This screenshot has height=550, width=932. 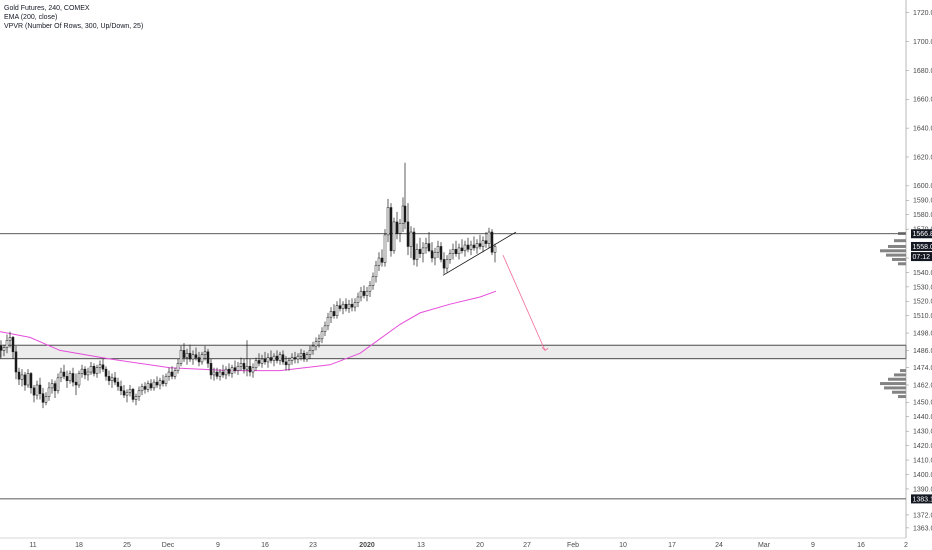 I want to click on time-axis: 11 18 25 Dec 9 16 23 2020 13 20 27 Feb 10 17 24 Mar 9 16 2, so click(x=468, y=545).